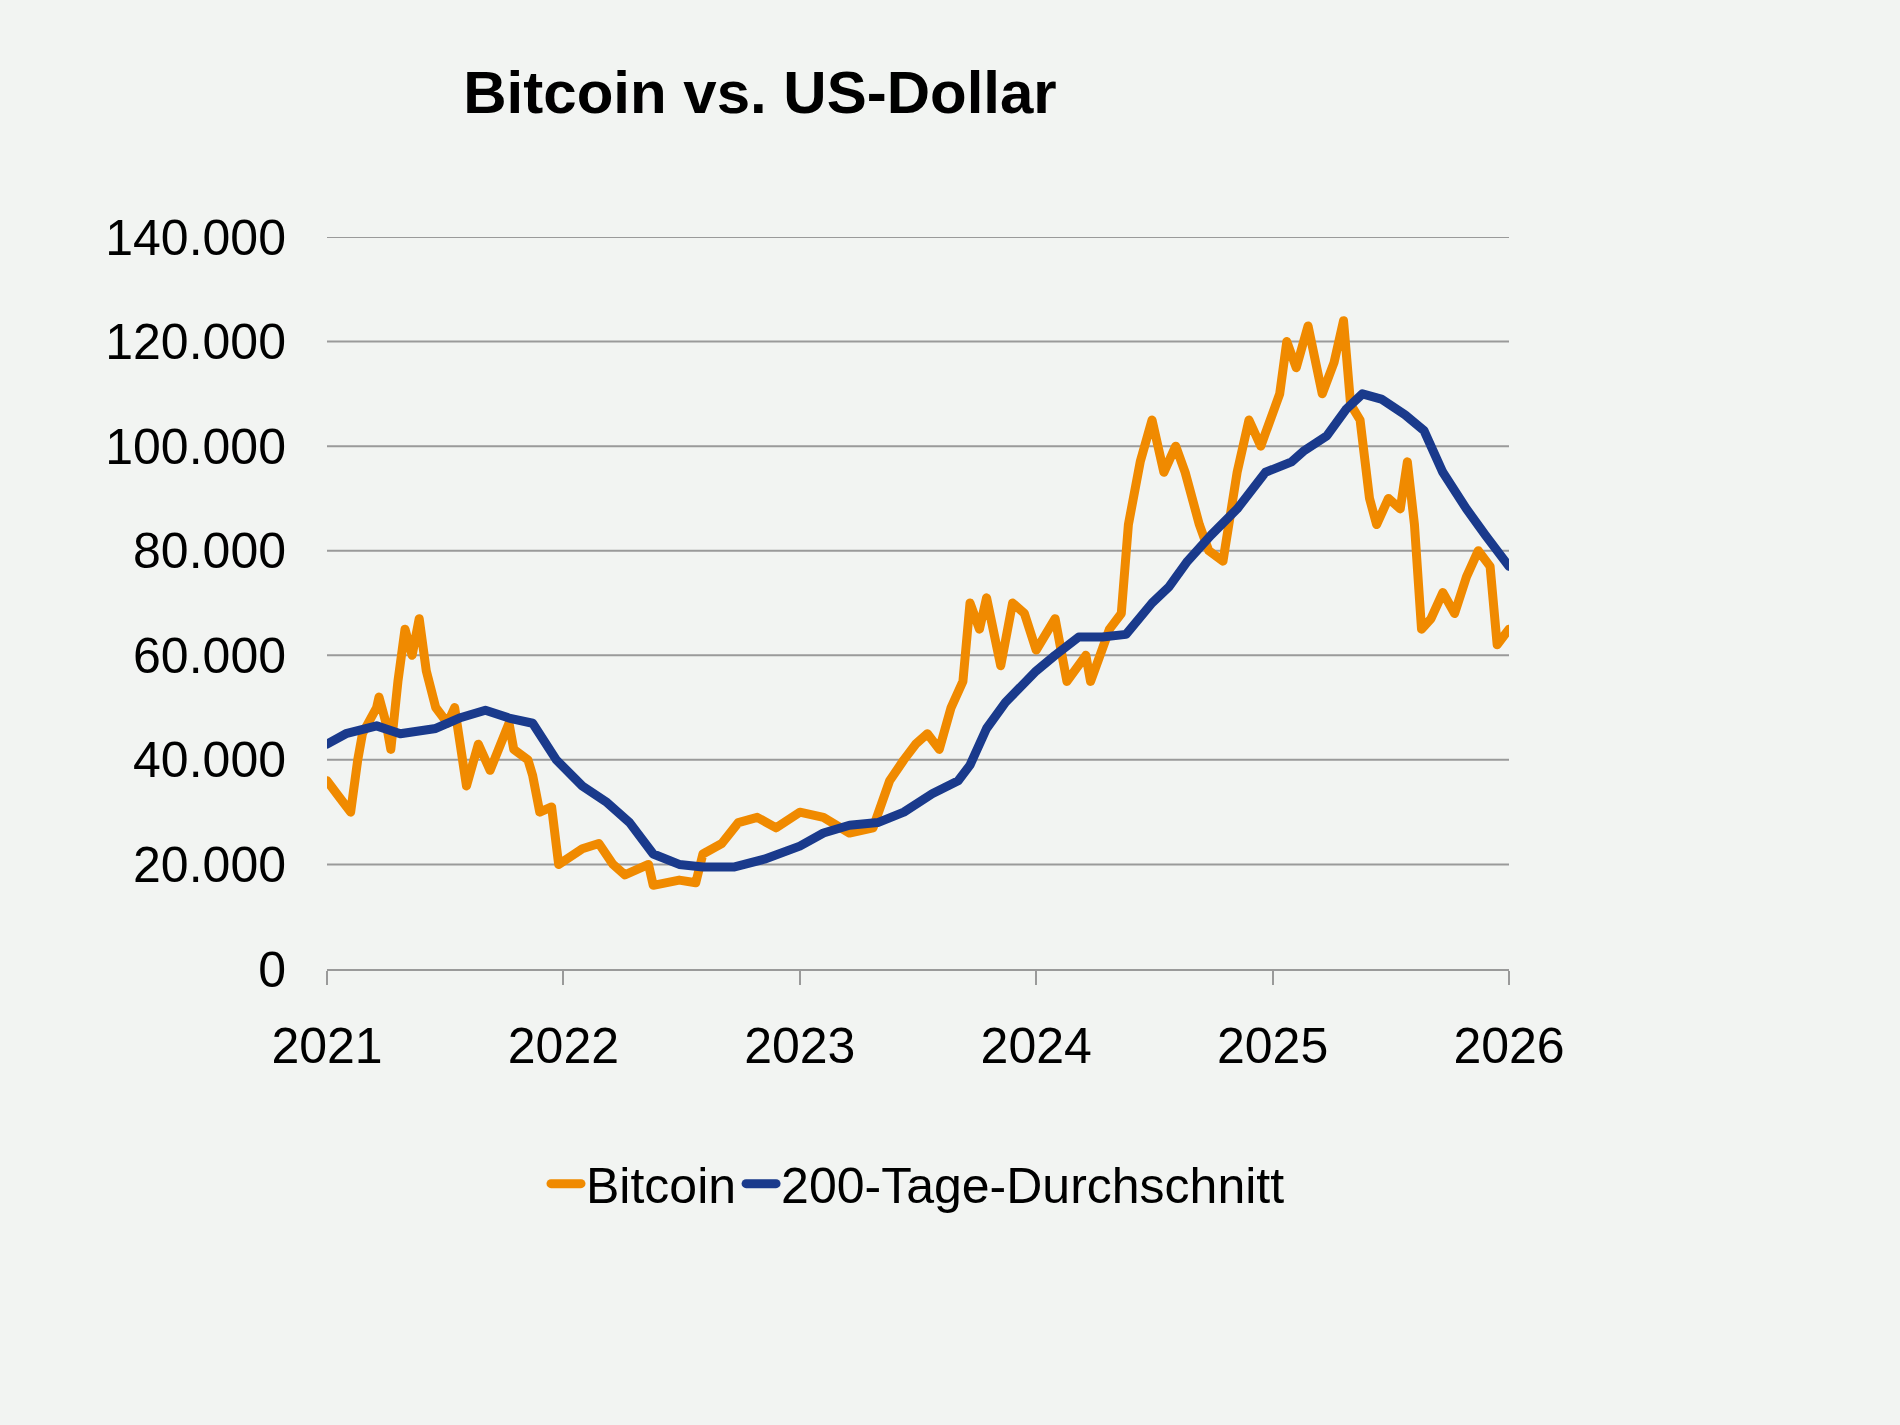  I want to click on y-tick-label: 0, so click(272, 969).